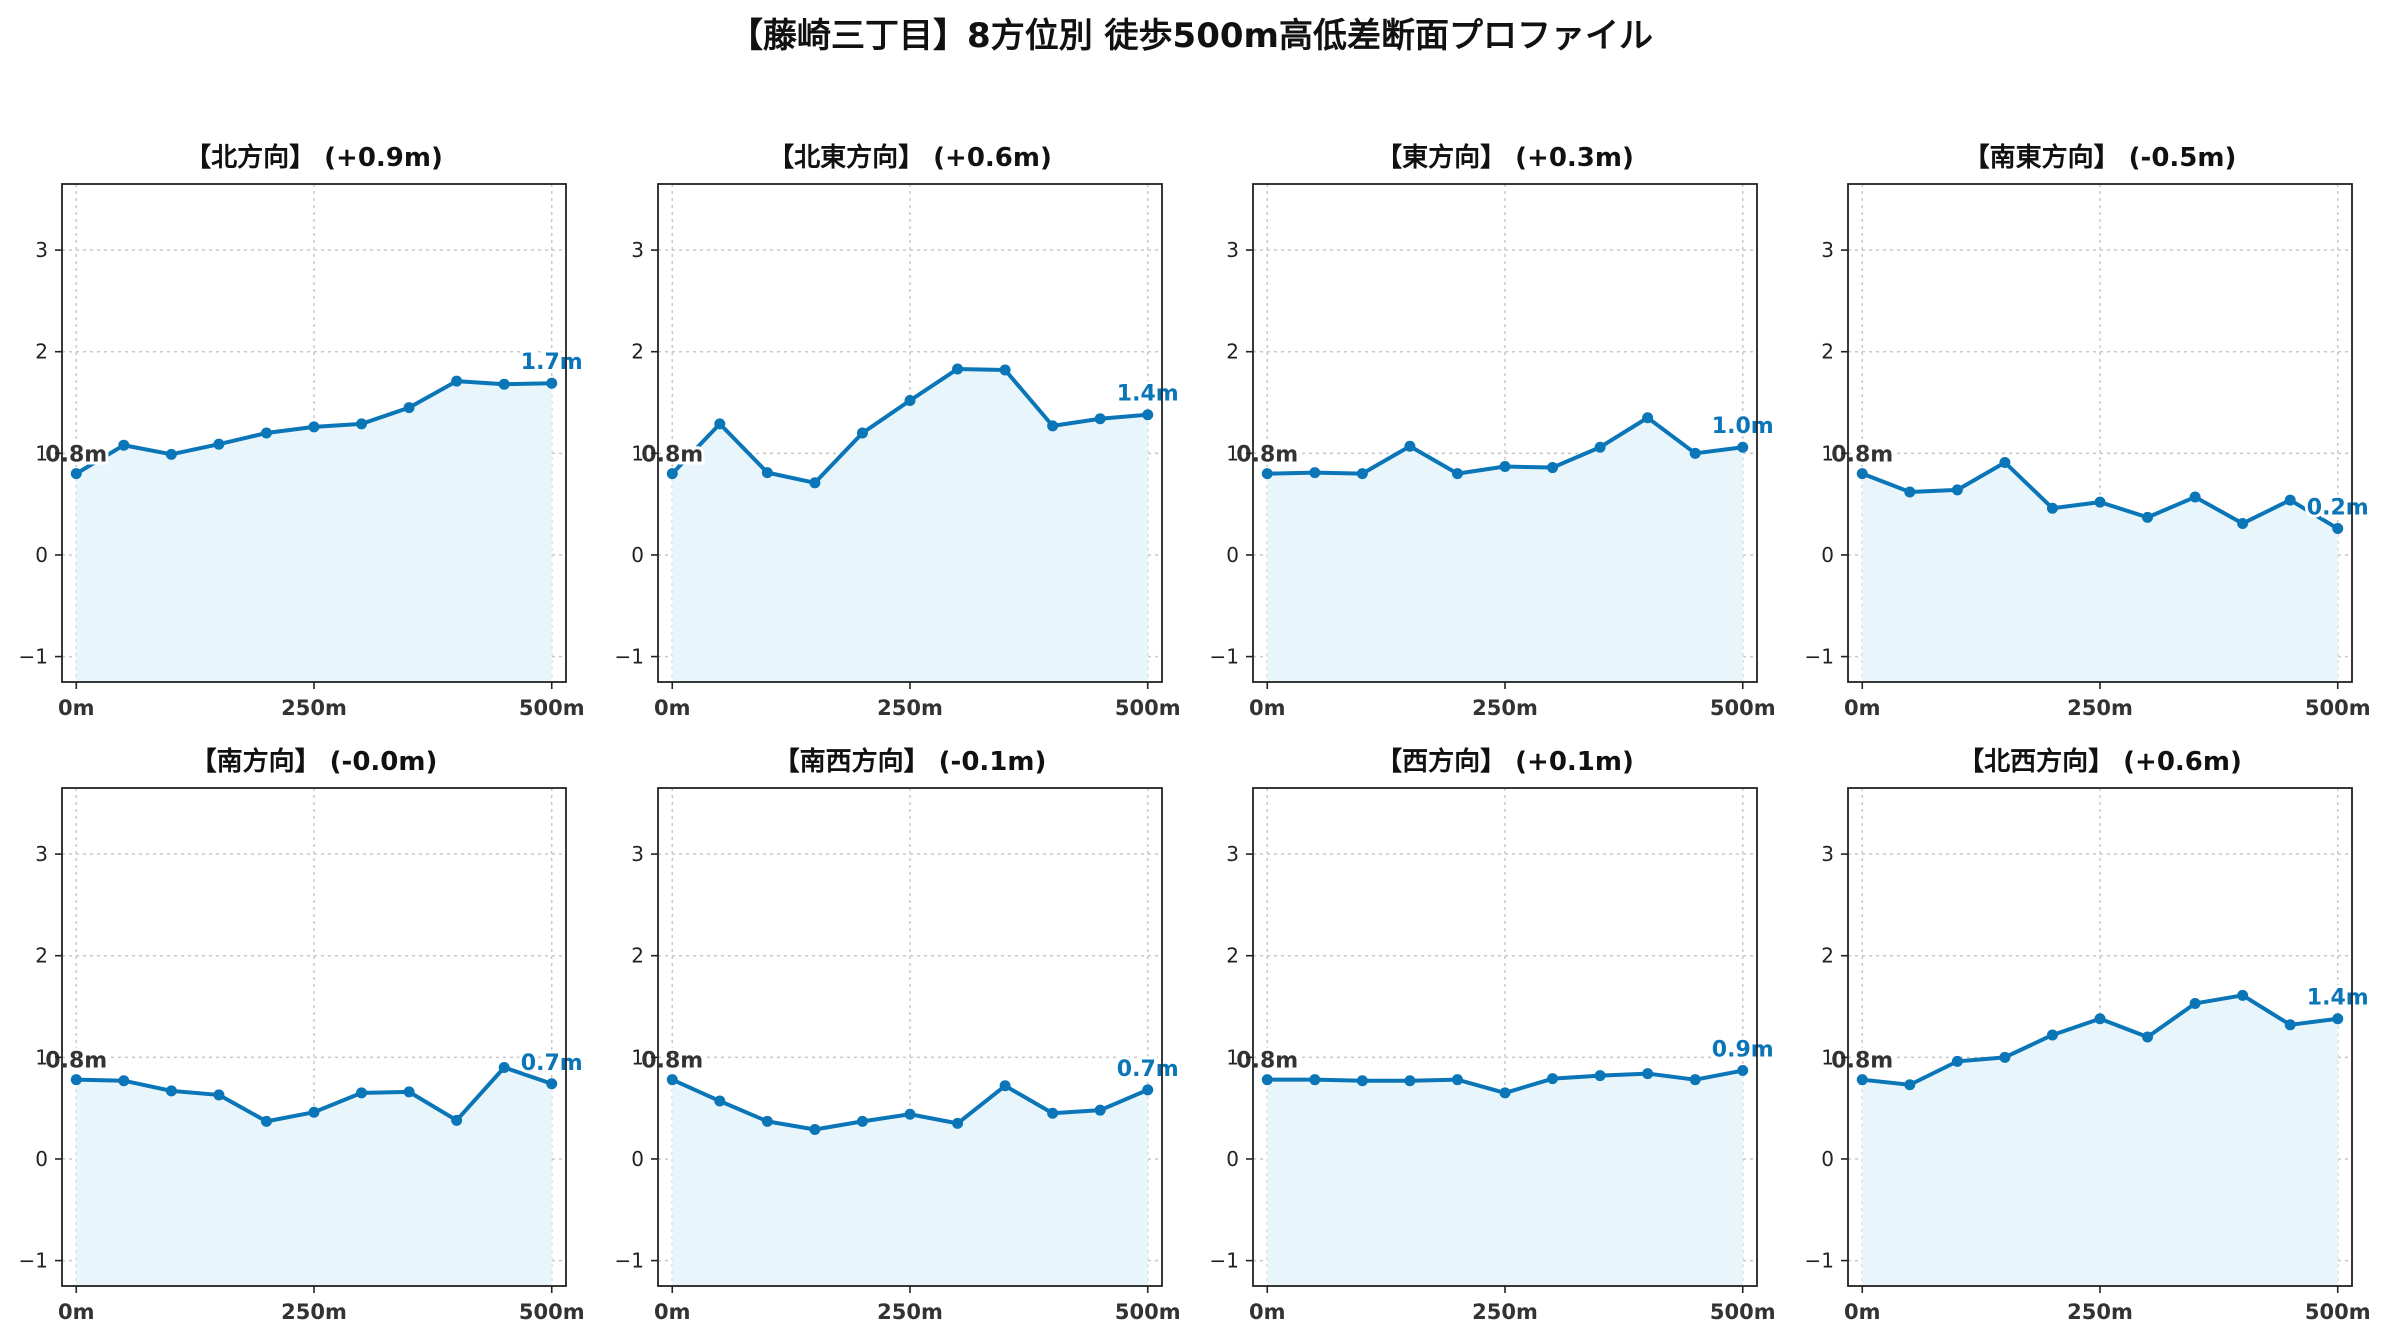 This screenshot has height=1340, width=2382. I want to click on end-label: 1.0m, so click(1743, 426).